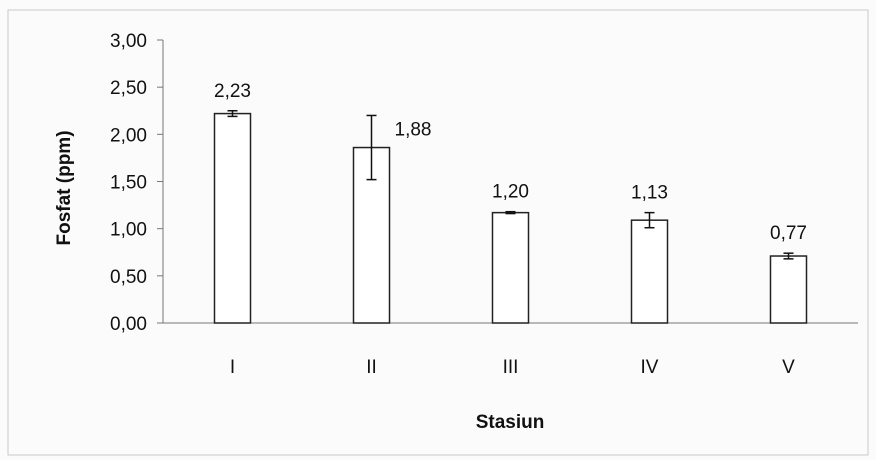 Image resolution: width=876 pixels, height=460 pixels. What do you see at coordinates (371, 367) in the screenshot?
I see `x-tick-label: II` at bounding box center [371, 367].